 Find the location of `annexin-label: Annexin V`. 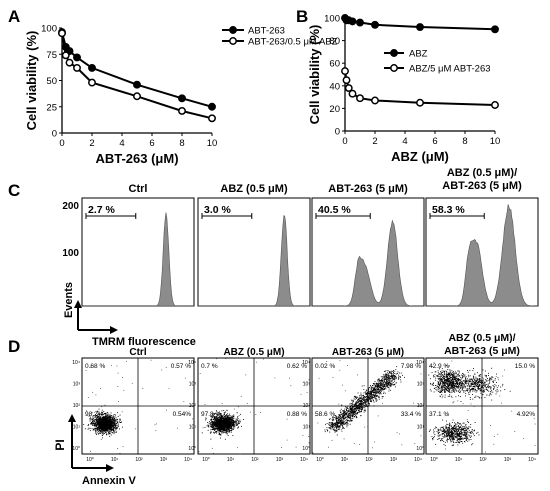

annexin-label: Annexin V is located at coordinates (109, 481).